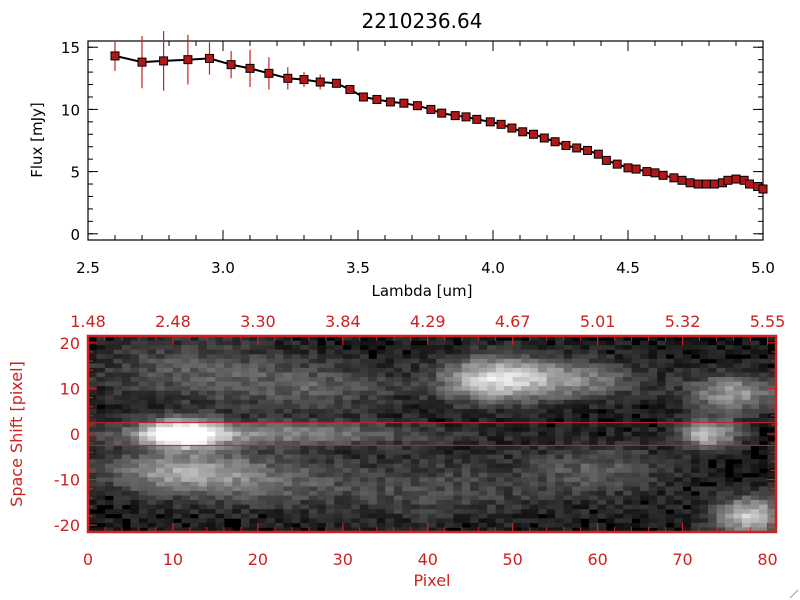  I want to click on data-point, so click(231, 65).